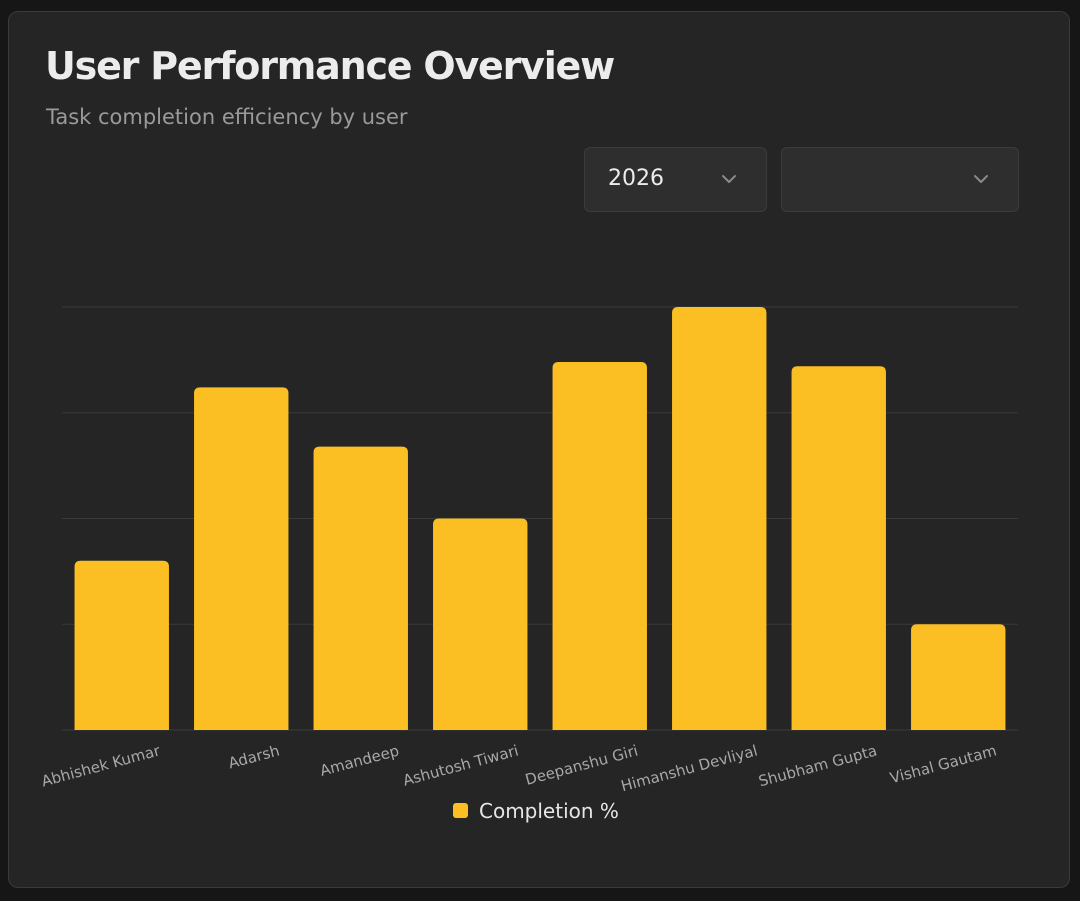  Describe the element at coordinates (689, 768) in the screenshot. I see `x-tick-label: Himanshu Devliyal` at that location.